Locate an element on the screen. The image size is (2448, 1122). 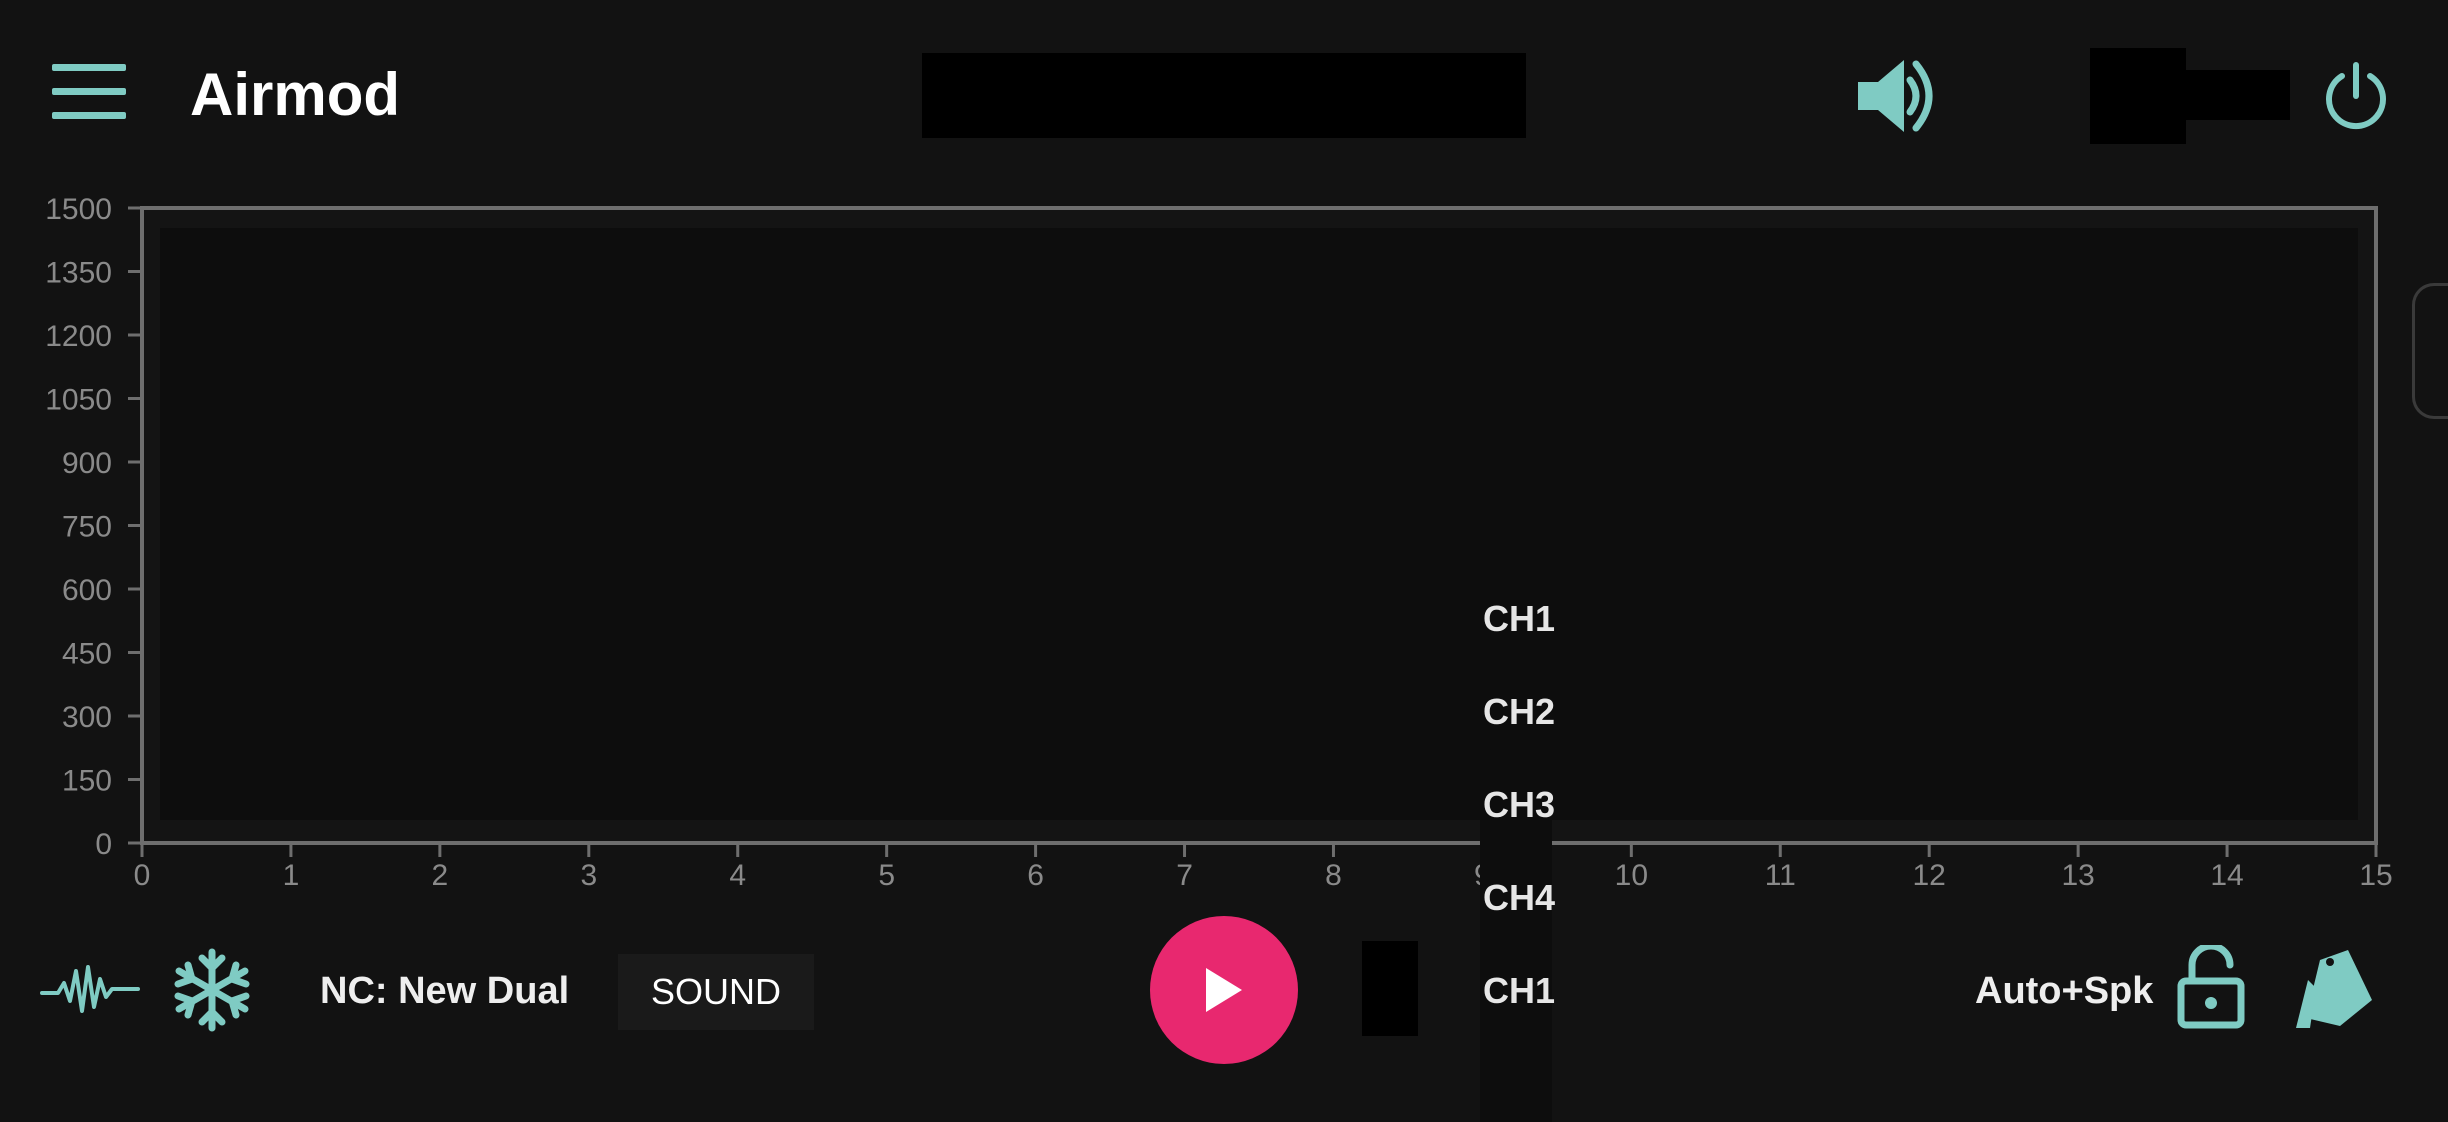
y-tick-label: 1050 is located at coordinates (78, 400).